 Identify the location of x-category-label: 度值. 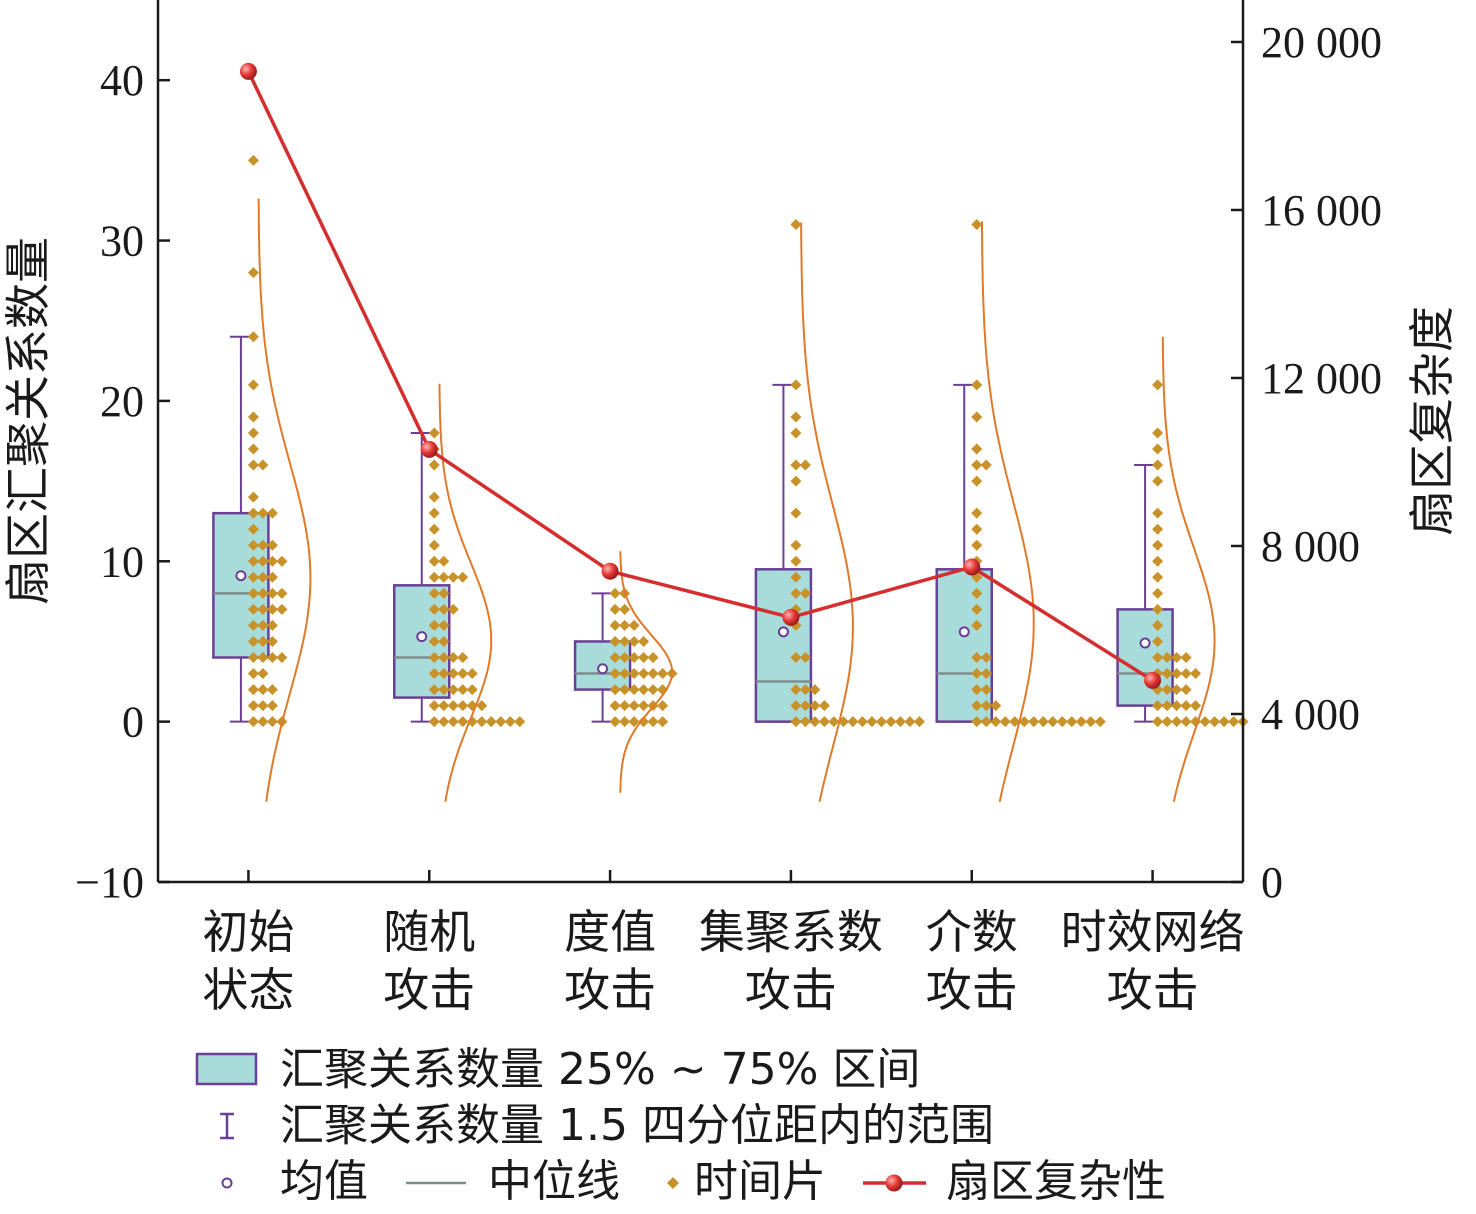
(610, 932).